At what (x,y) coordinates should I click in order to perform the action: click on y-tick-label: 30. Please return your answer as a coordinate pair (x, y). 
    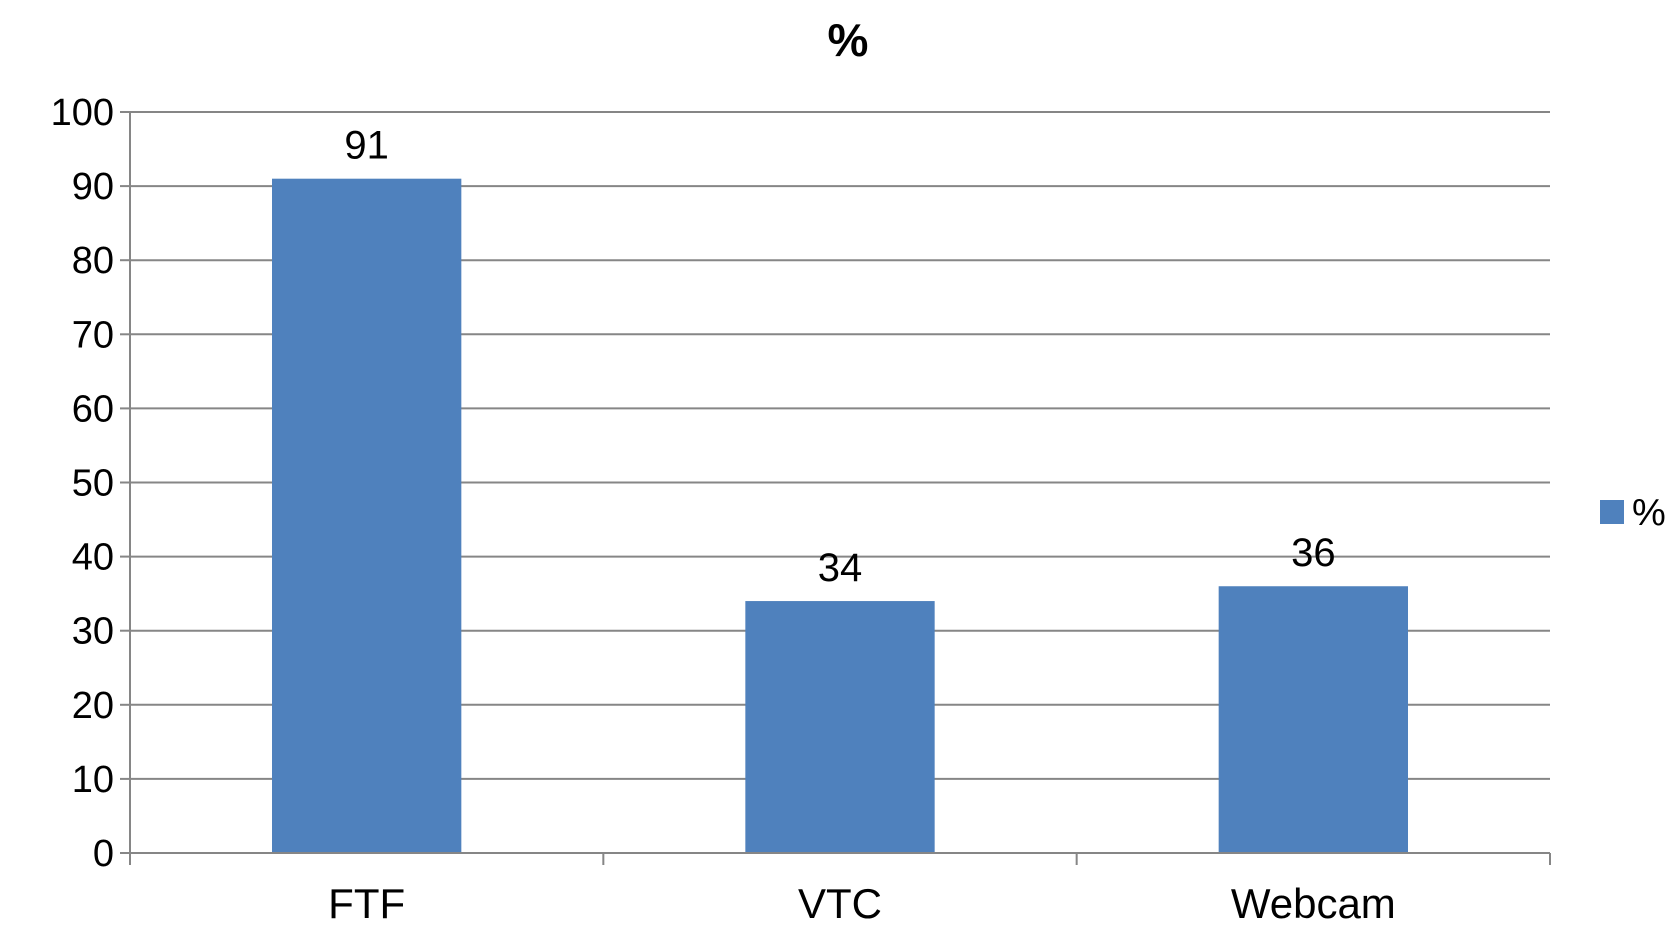
    Looking at the image, I should click on (93, 632).